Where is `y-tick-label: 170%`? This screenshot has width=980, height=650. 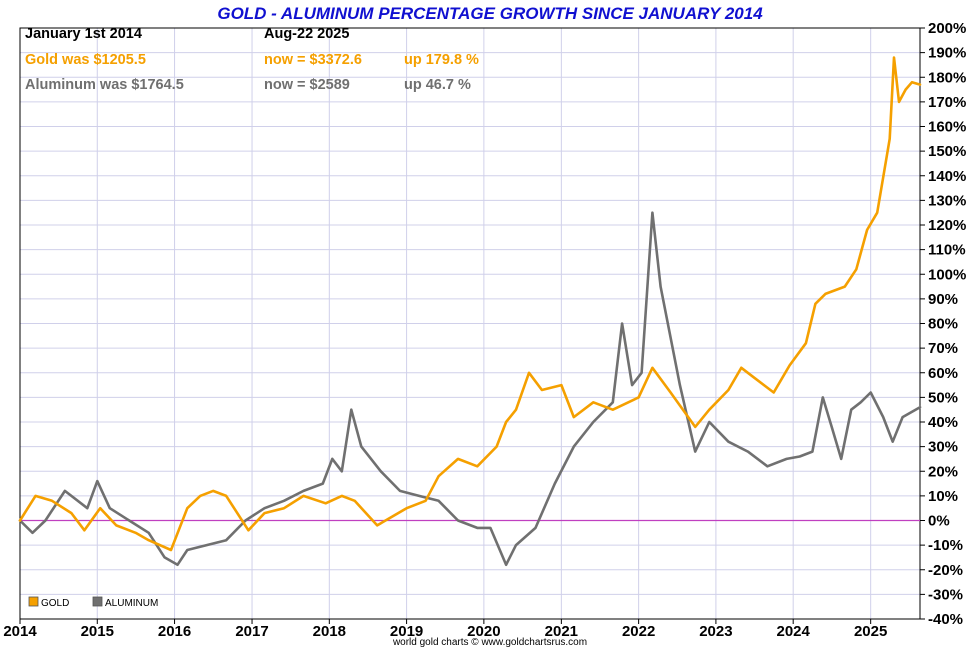
y-tick-label: 170% is located at coordinates (947, 102).